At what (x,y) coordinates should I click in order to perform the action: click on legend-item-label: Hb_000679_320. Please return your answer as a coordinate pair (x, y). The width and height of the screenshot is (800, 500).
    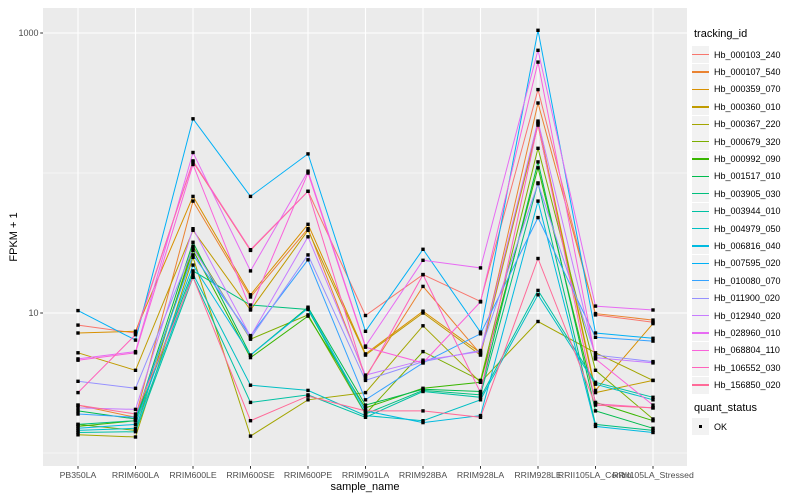
    Looking at the image, I should click on (747, 141).